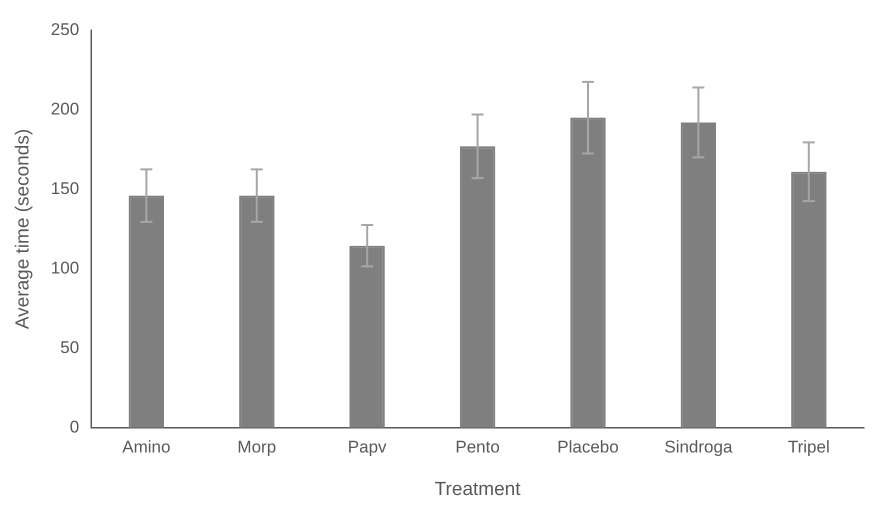 Image resolution: width=876 pixels, height=513 pixels. I want to click on x-tick-label: Amino, so click(146, 447).